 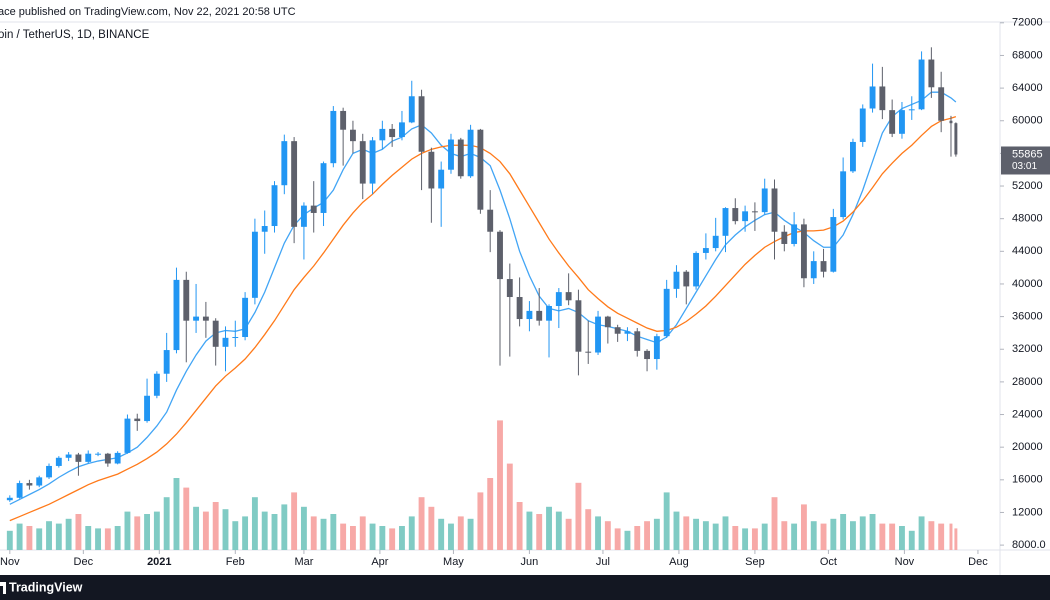 I want to click on y-tick-label: 28000, so click(x=1027, y=382).